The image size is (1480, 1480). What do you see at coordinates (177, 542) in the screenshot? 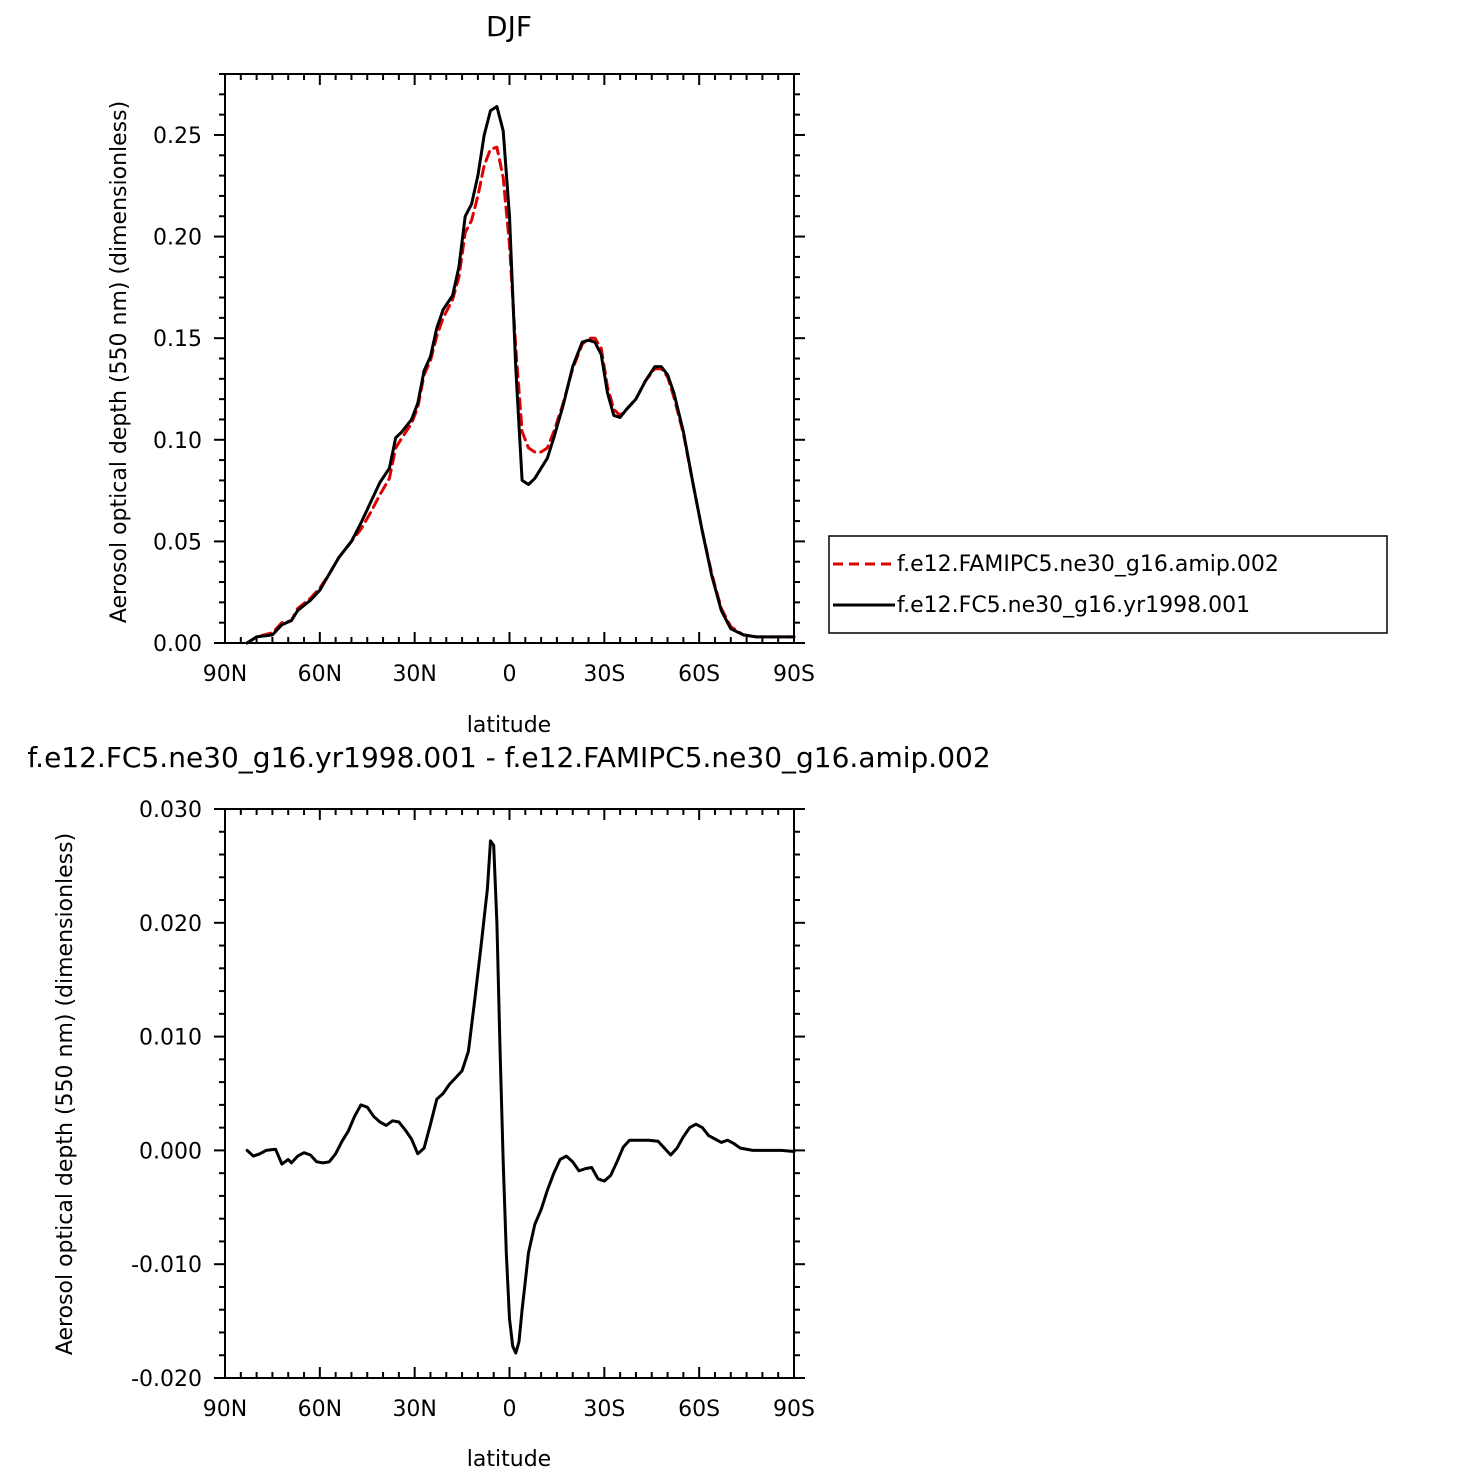
I see `top-y-tick-label: 0.05` at bounding box center [177, 542].